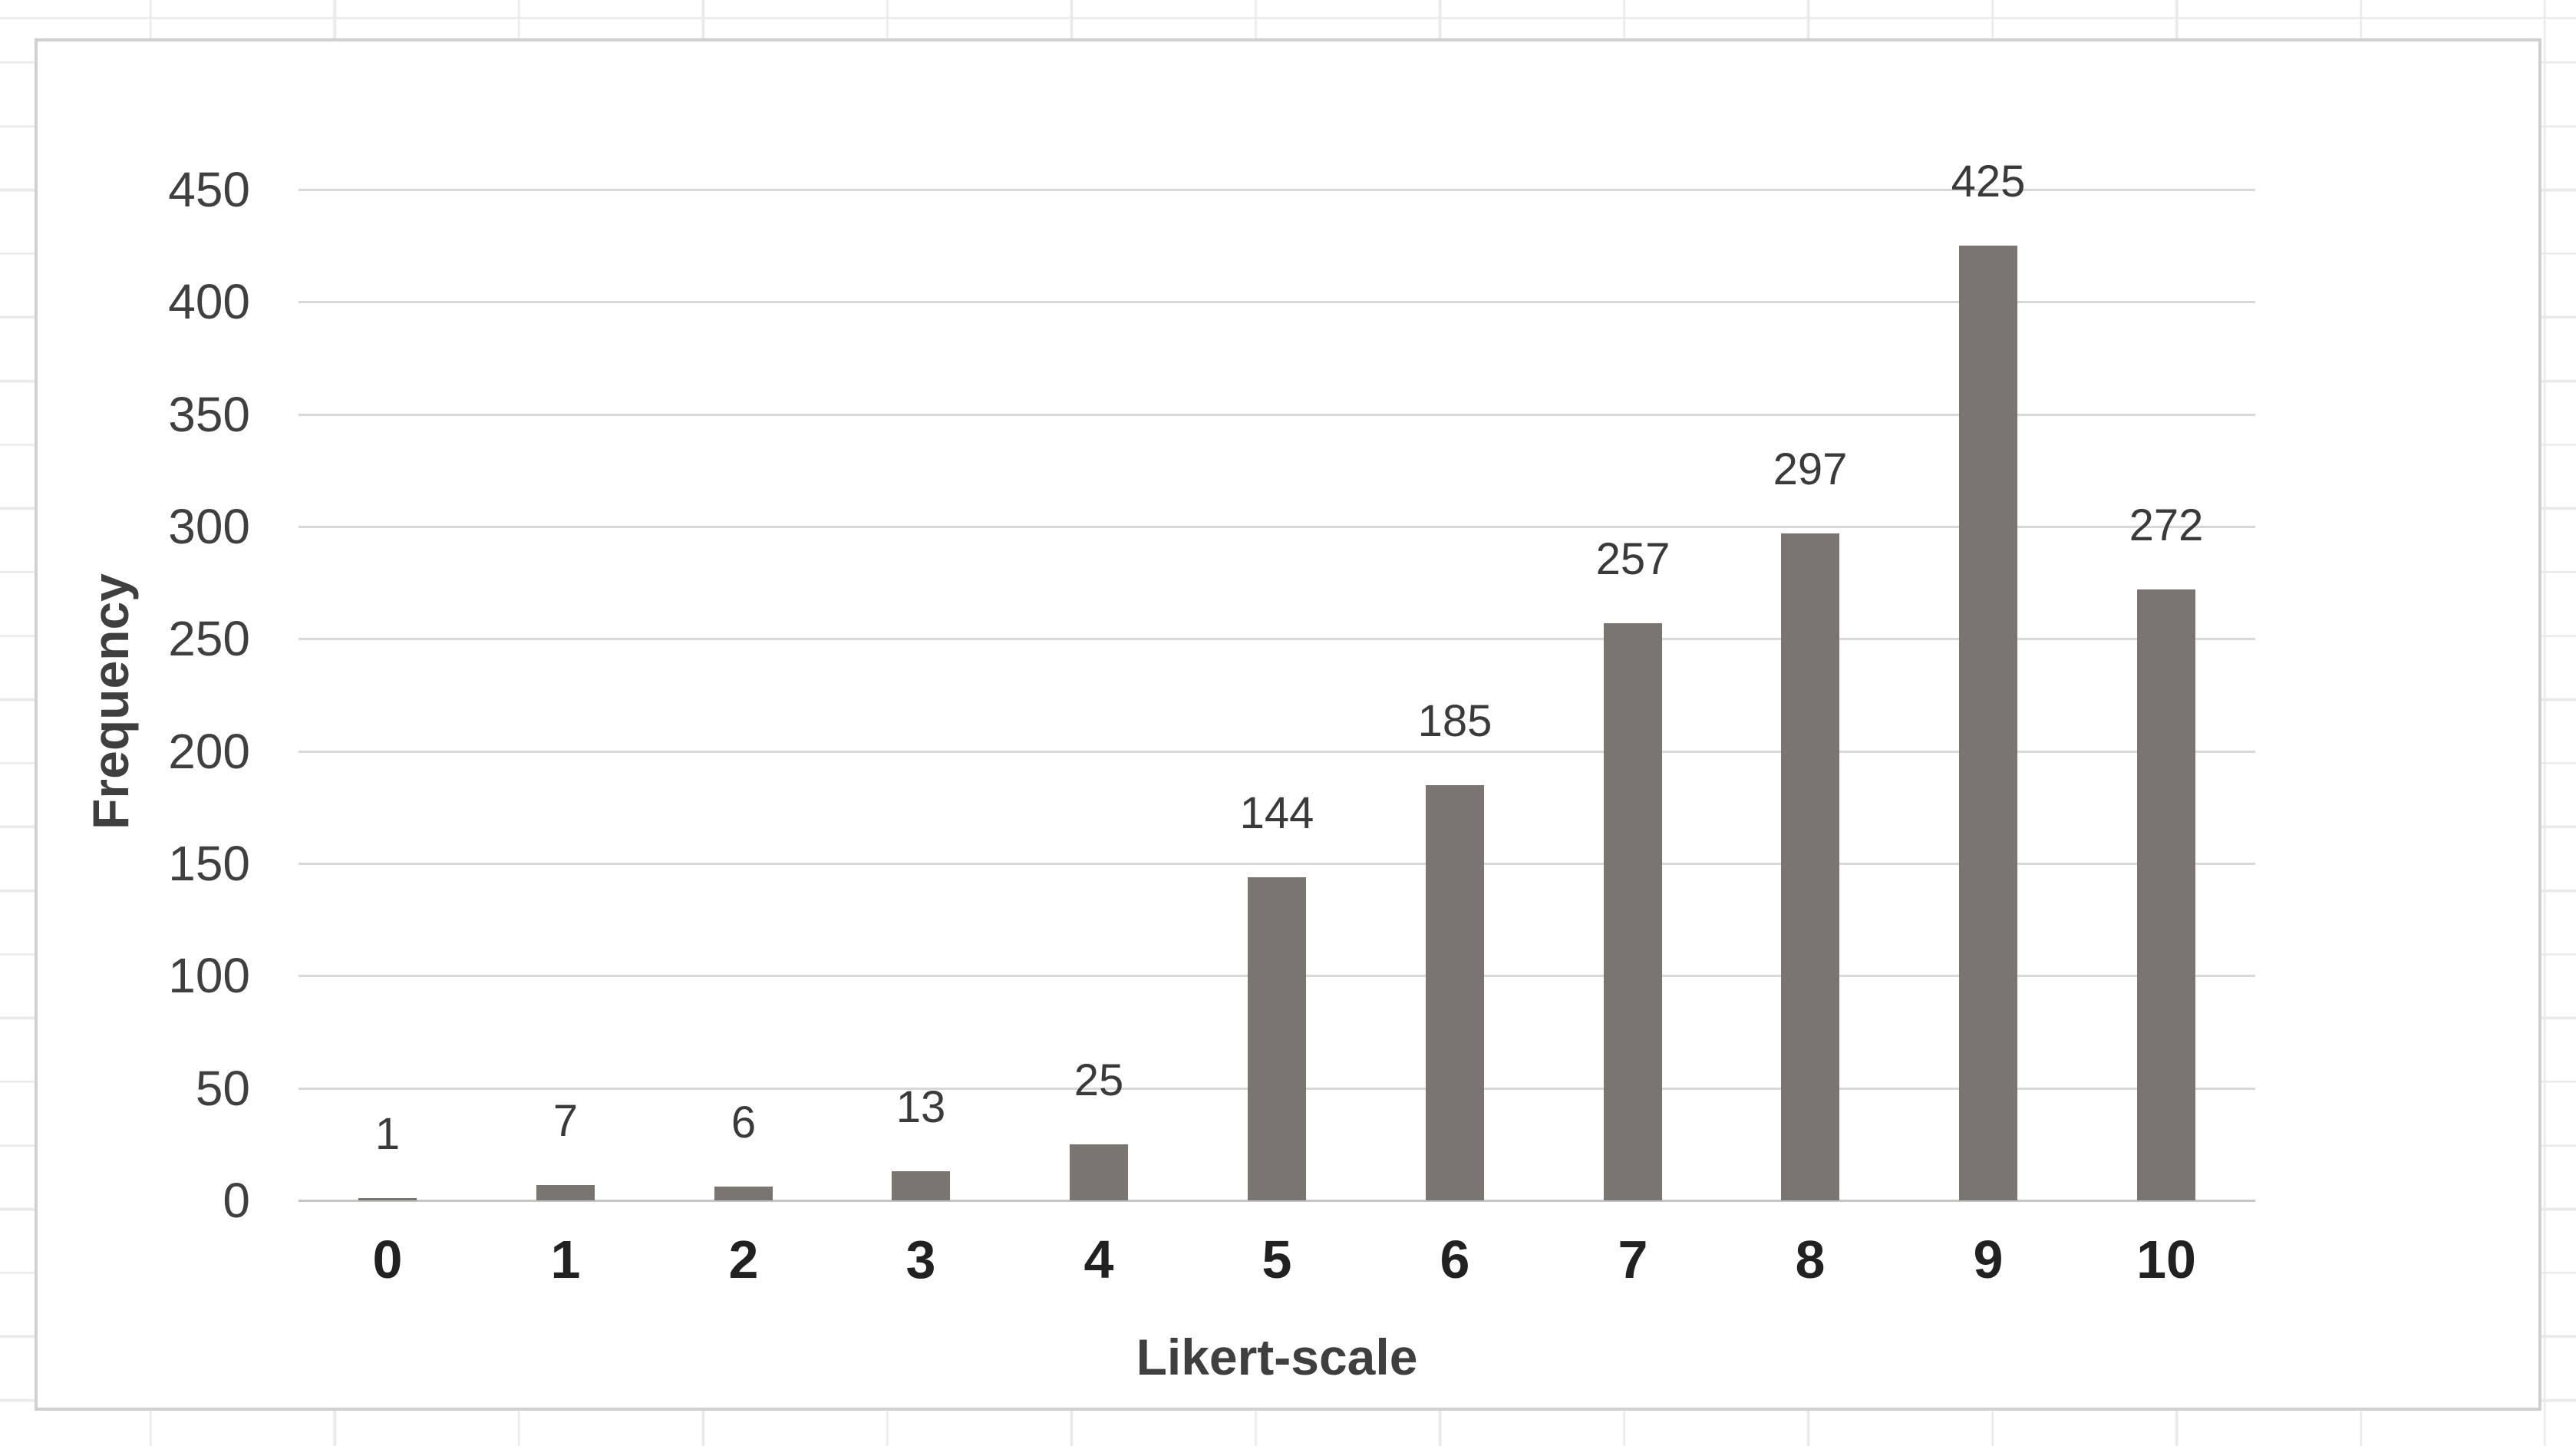 The height and width of the screenshot is (1446, 2576). Describe the element at coordinates (1454, 721) in the screenshot. I see `bar-value-label: 185` at that location.